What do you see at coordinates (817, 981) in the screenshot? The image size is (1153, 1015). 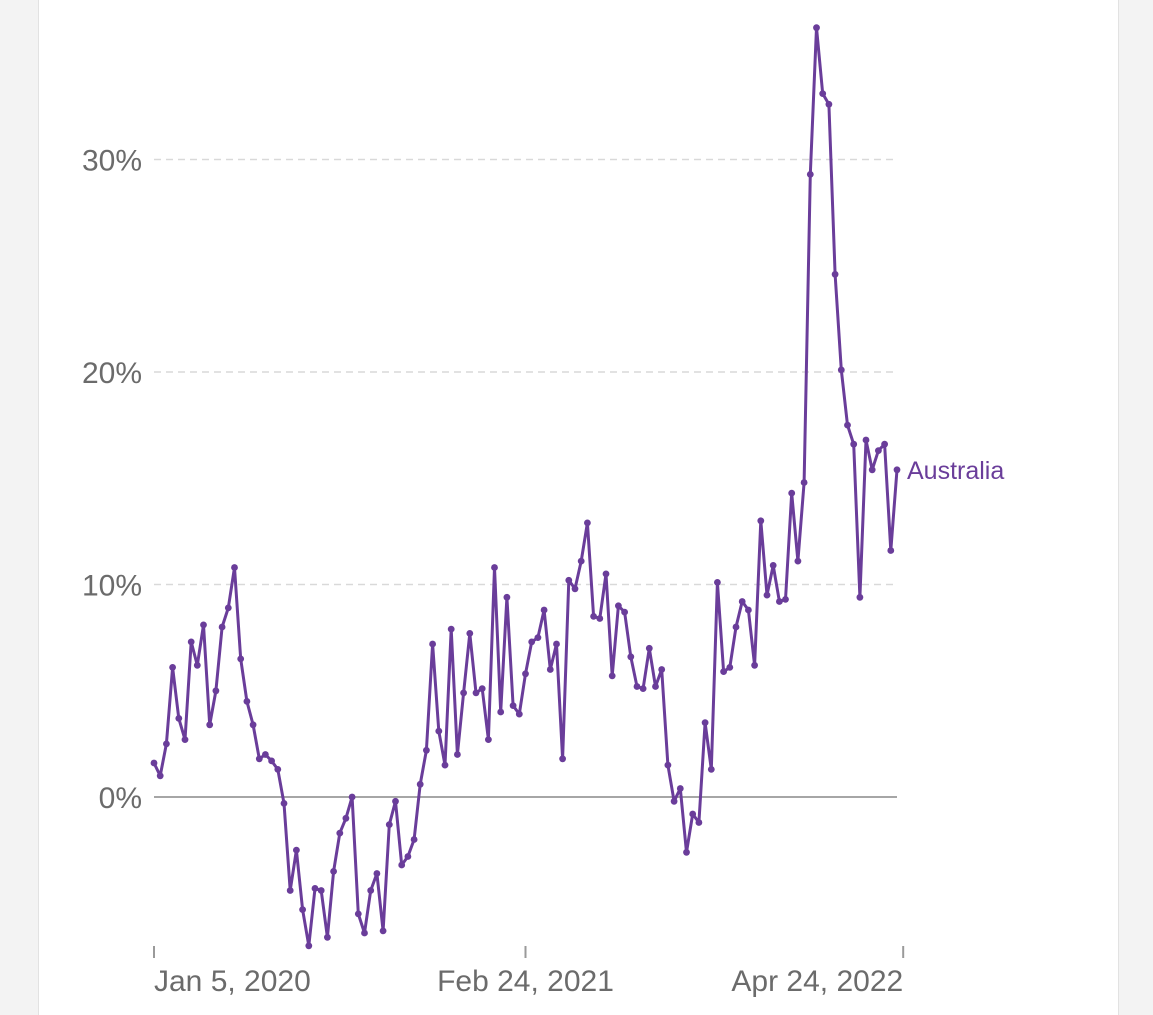 I see `x-tick-label: Apr 24, 2022` at bounding box center [817, 981].